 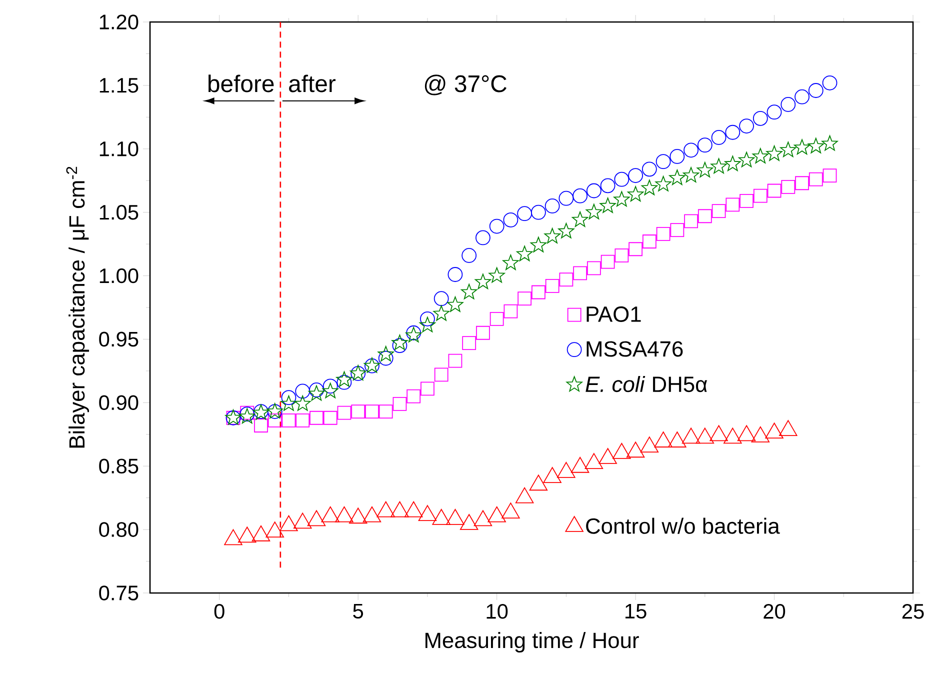 What do you see at coordinates (118, 466) in the screenshot?
I see `y-tick-label: 0.85` at bounding box center [118, 466].